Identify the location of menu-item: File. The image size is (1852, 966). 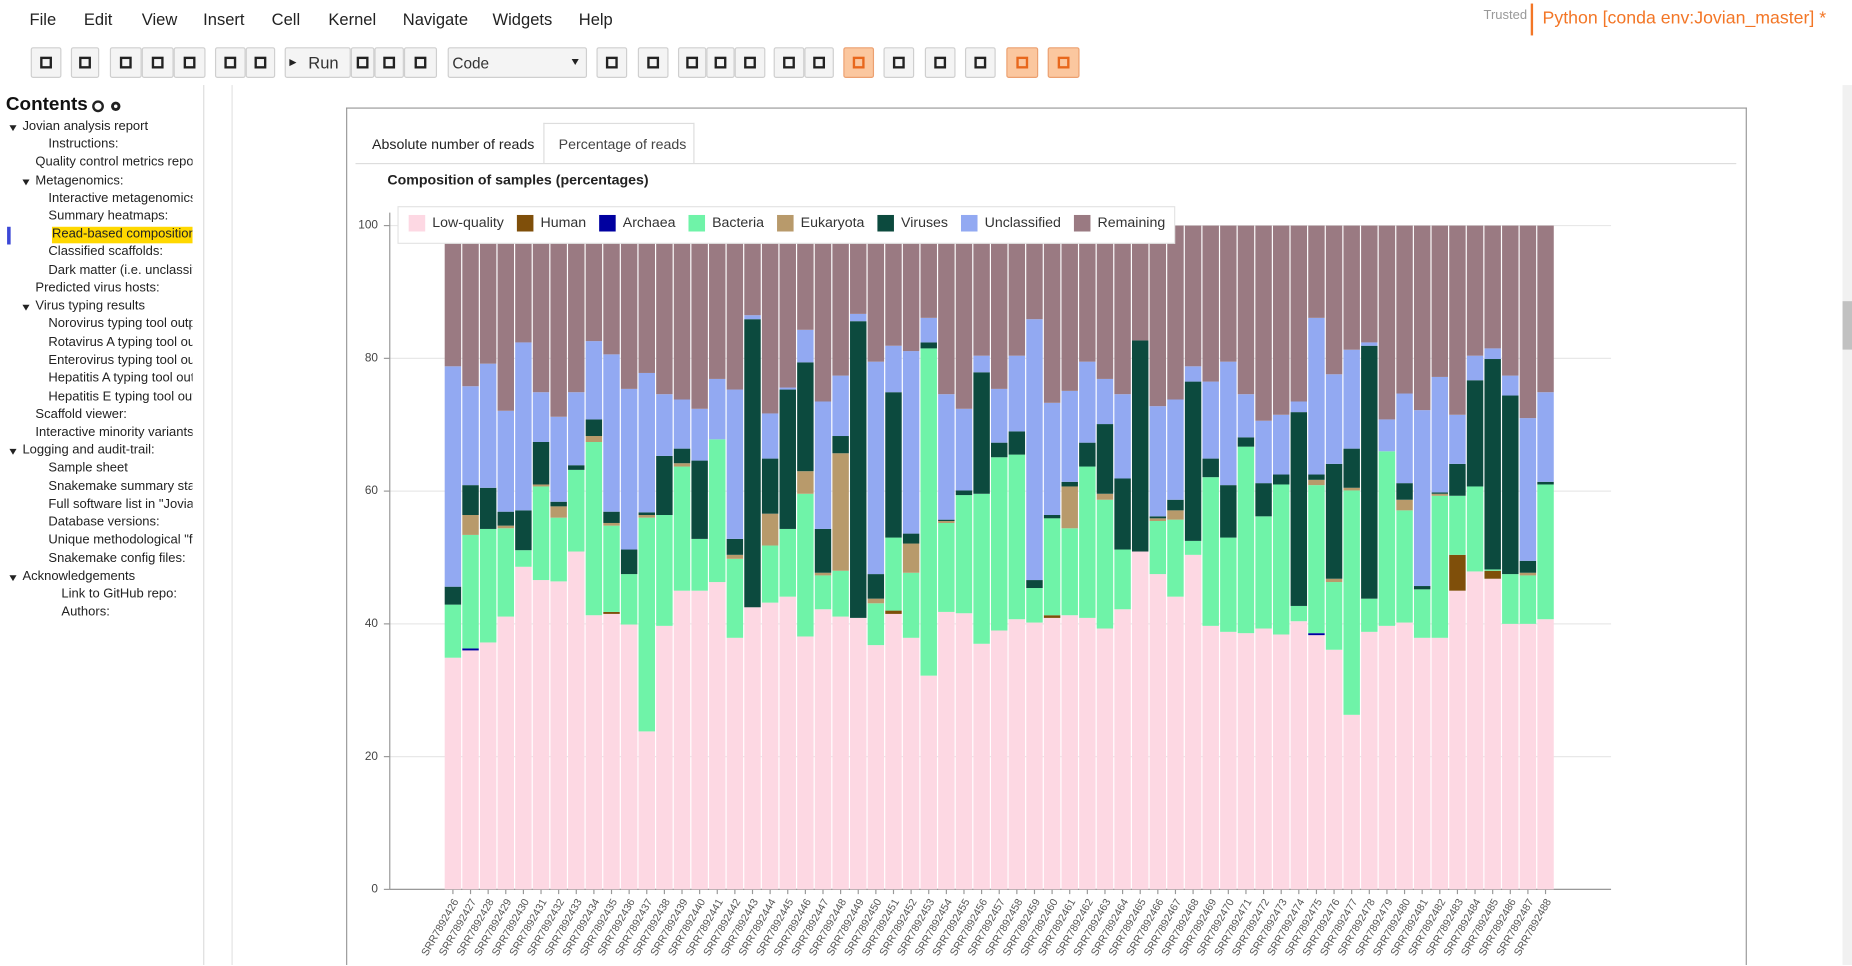
(43, 19).